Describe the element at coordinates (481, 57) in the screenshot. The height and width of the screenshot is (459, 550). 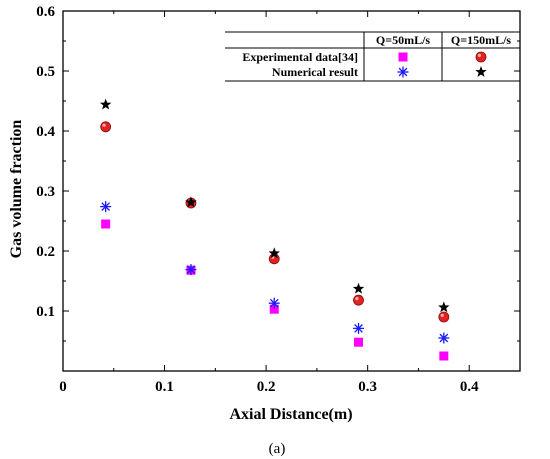
I see `legend-marker-circle` at that location.